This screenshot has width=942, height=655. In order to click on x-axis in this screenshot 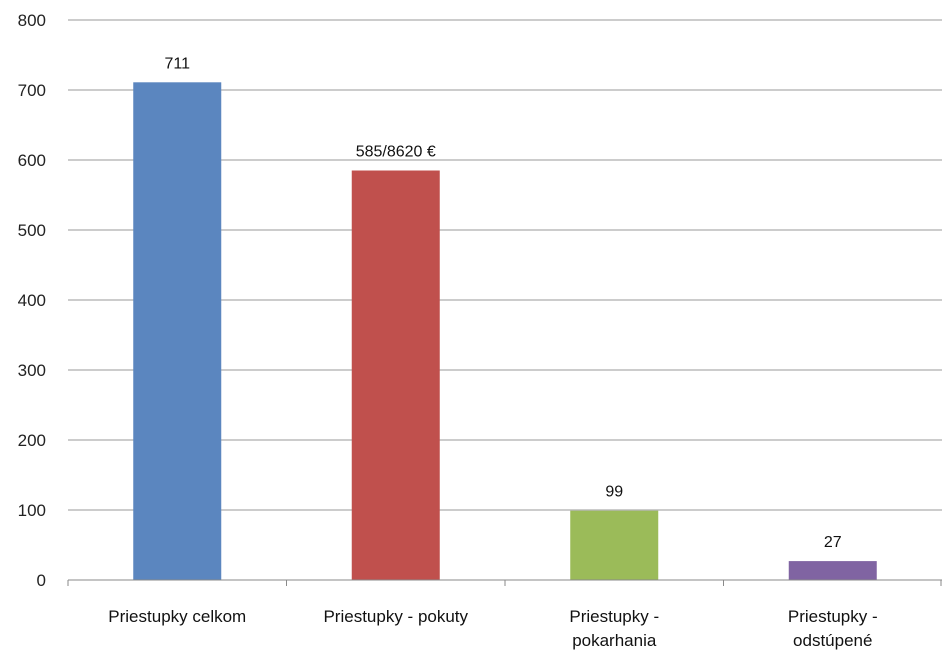, I will do `click(504, 582)`.